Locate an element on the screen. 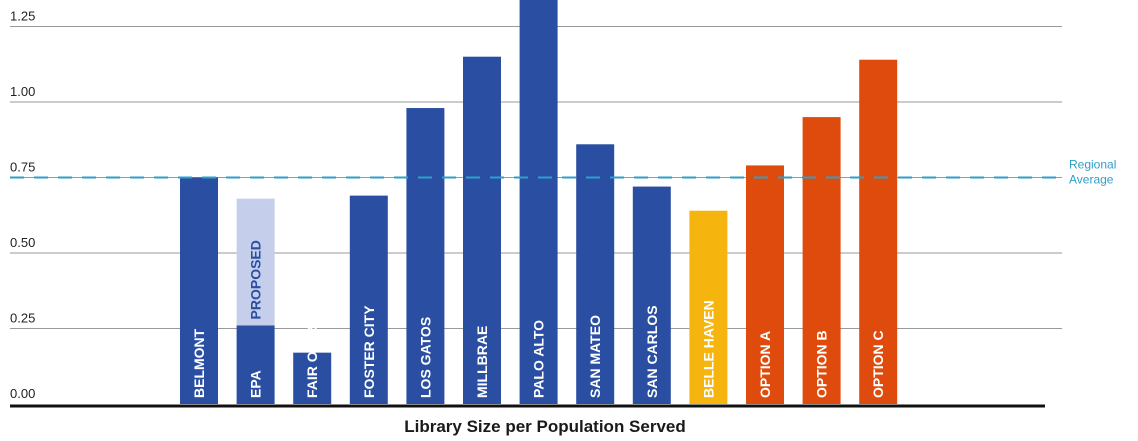  bar-label-epa: EPA is located at coordinates (256, 384).